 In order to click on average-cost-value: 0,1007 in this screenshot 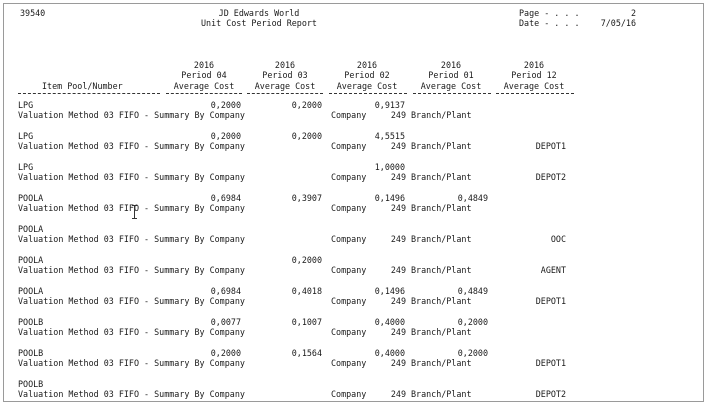, I will do `click(306, 322)`.